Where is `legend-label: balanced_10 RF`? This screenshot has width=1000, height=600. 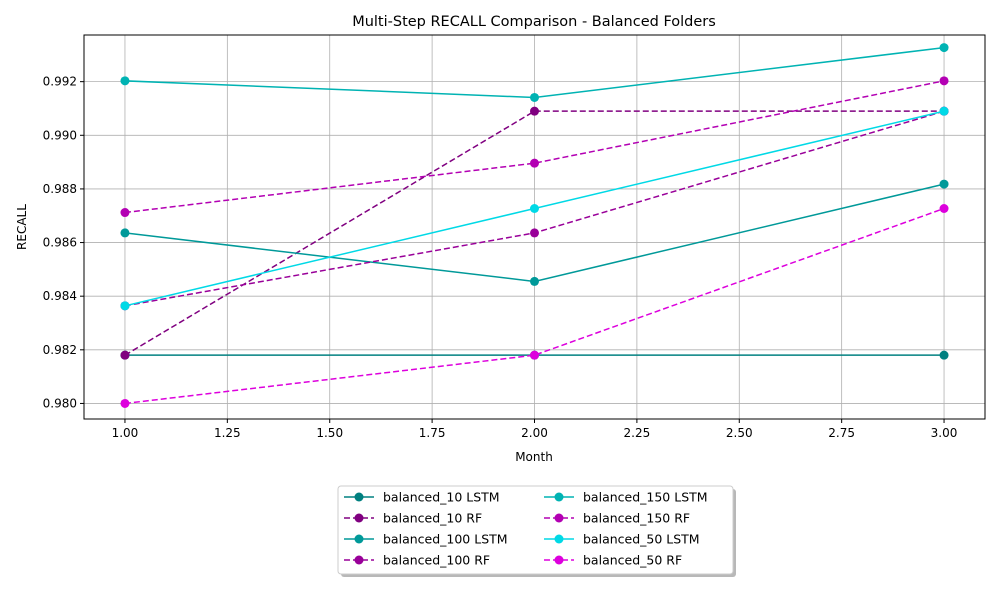
legend-label: balanced_10 RF is located at coordinates (432, 518).